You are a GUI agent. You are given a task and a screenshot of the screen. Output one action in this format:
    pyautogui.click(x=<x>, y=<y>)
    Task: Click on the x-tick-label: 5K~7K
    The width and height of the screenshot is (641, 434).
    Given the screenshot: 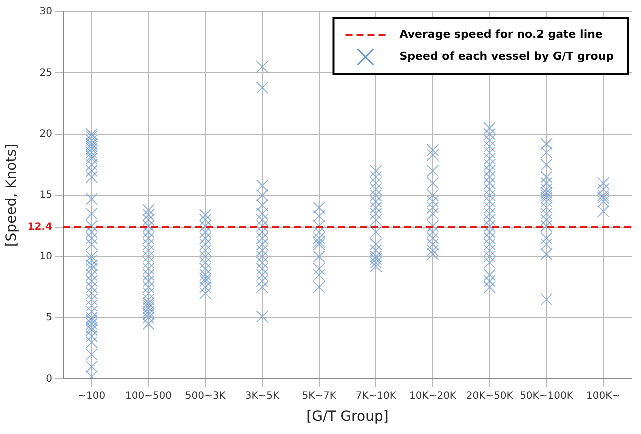 What is the action you would take?
    pyautogui.click(x=319, y=396)
    